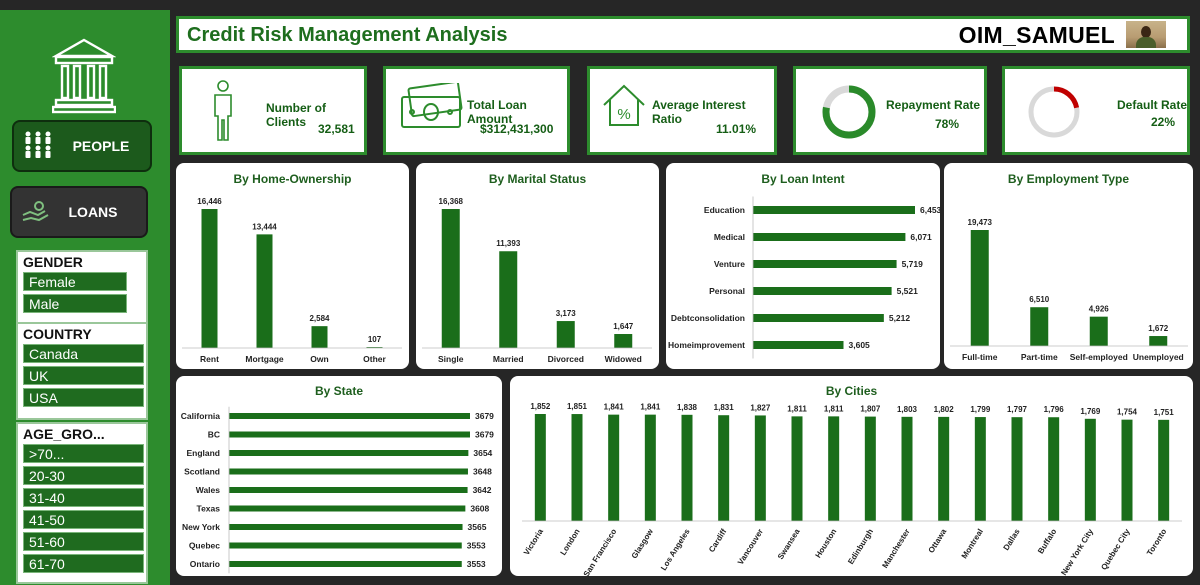 This screenshot has width=1200, height=585. I want to click on country-slicer-title: COUNTRY, so click(57, 334).